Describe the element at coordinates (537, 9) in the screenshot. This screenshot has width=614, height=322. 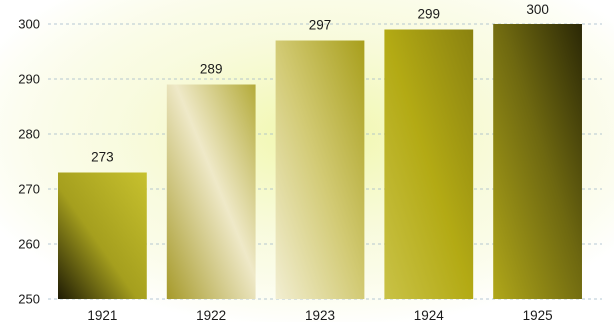
I see `data-label: 300` at that location.